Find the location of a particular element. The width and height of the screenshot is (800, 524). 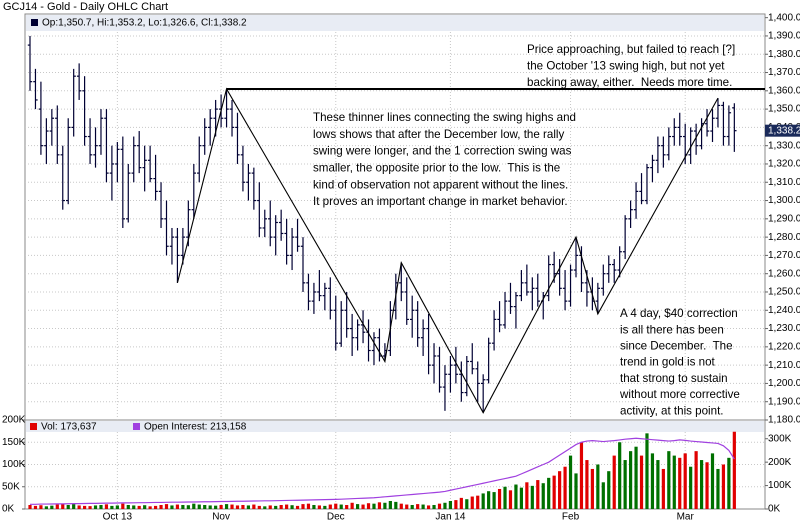

annotation-text: that strong to sustain is located at coordinates (674, 378).